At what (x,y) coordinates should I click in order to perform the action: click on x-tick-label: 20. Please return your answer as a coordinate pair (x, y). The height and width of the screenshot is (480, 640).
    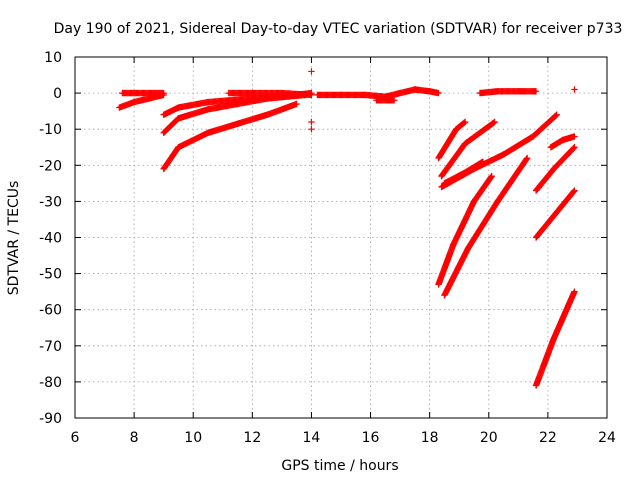
    Looking at the image, I should click on (489, 438).